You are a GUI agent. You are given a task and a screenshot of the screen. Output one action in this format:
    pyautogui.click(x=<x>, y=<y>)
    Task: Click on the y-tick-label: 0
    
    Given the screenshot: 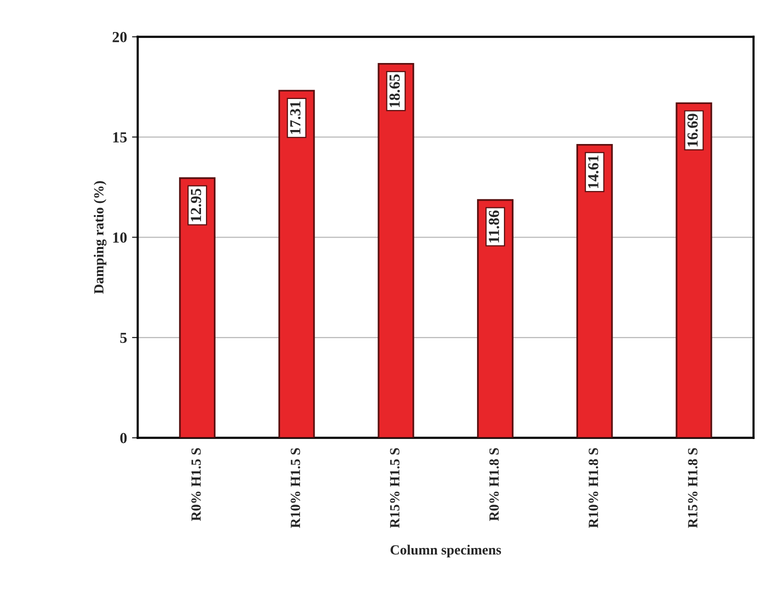 What is the action you would take?
    pyautogui.click(x=123, y=438)
    